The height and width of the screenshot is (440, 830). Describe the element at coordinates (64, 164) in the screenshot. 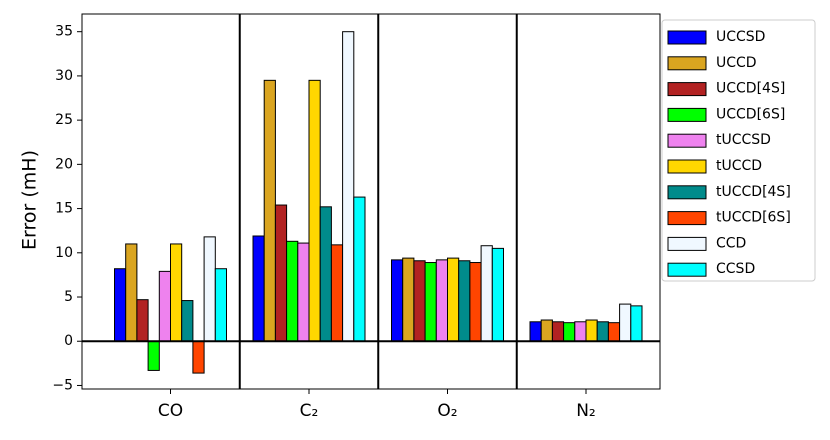

I see `y-tick-label: 20` at that location.